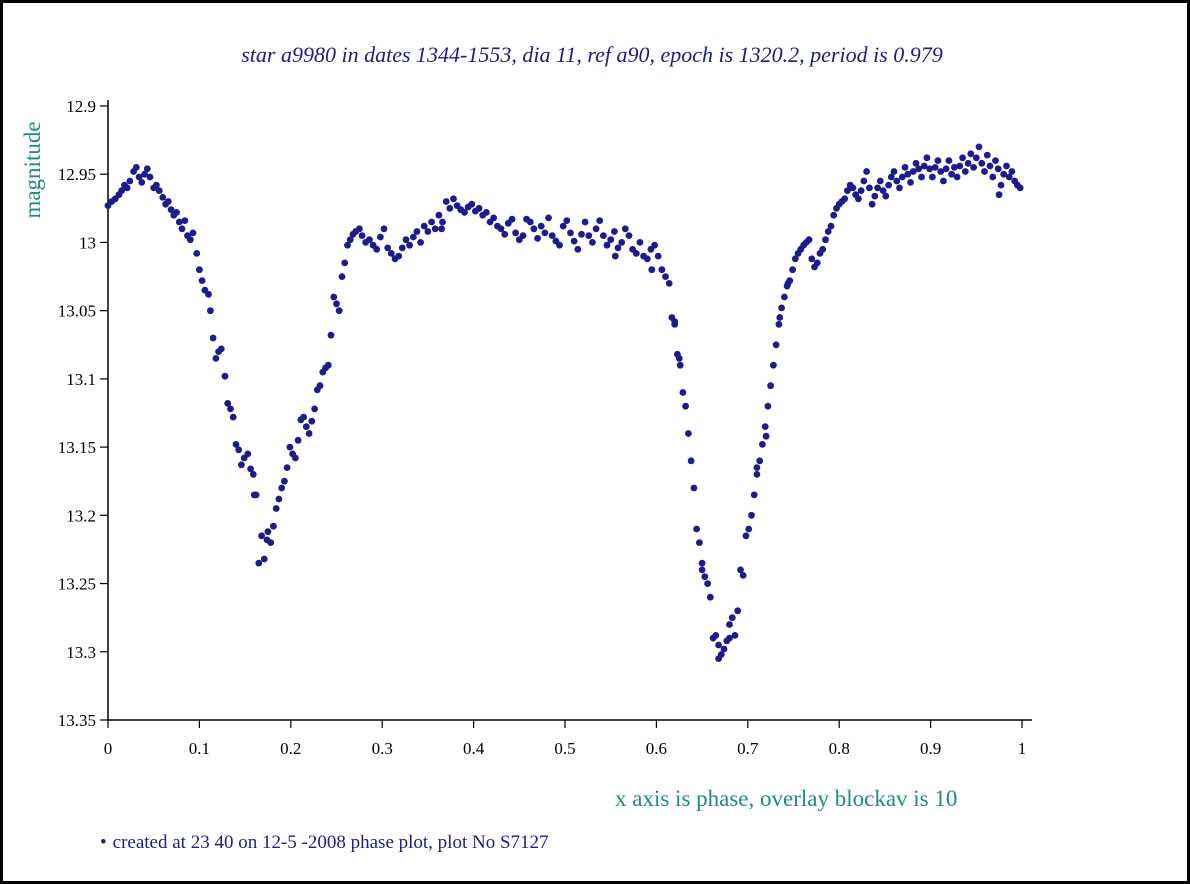  I want to click on y-tick-label: 12.95, so click(77, 174).